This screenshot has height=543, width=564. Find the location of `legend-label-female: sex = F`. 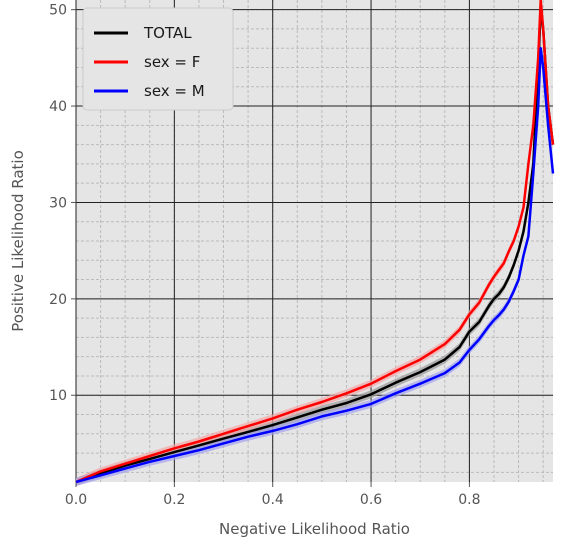

legend-label-female: sex = F is located at coordinates (172, 62).